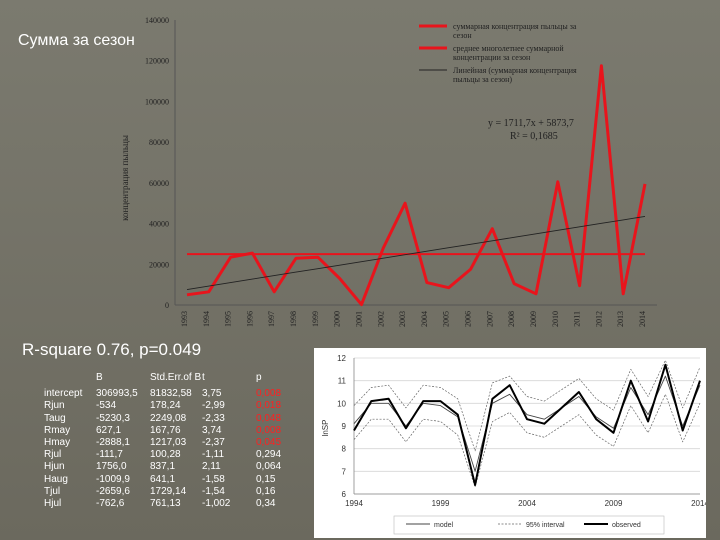 The width and height of the screenshot is (720, 540). I want to click on table-cell: -2888,1, so click(113, 443).